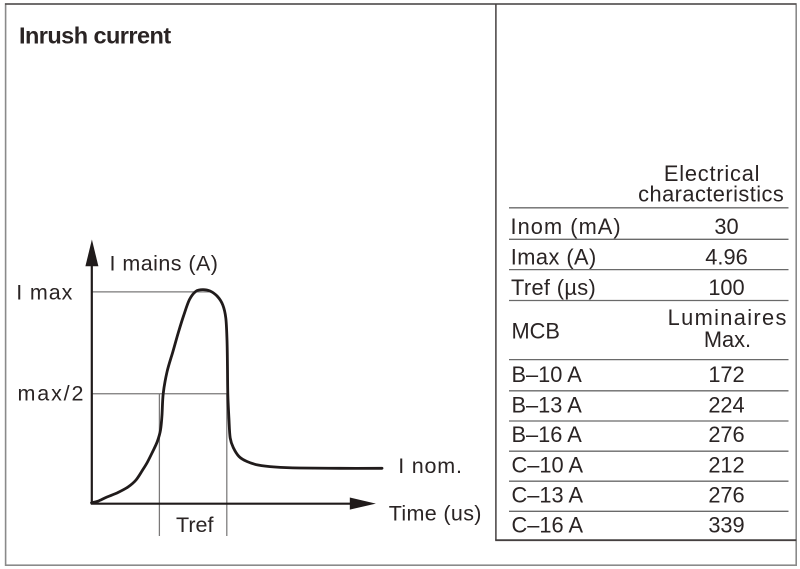  What do you see at coordinates (548, 464) in the screenshot?
I see `svg-text: C–10 A` at bounding box center [548, 464].